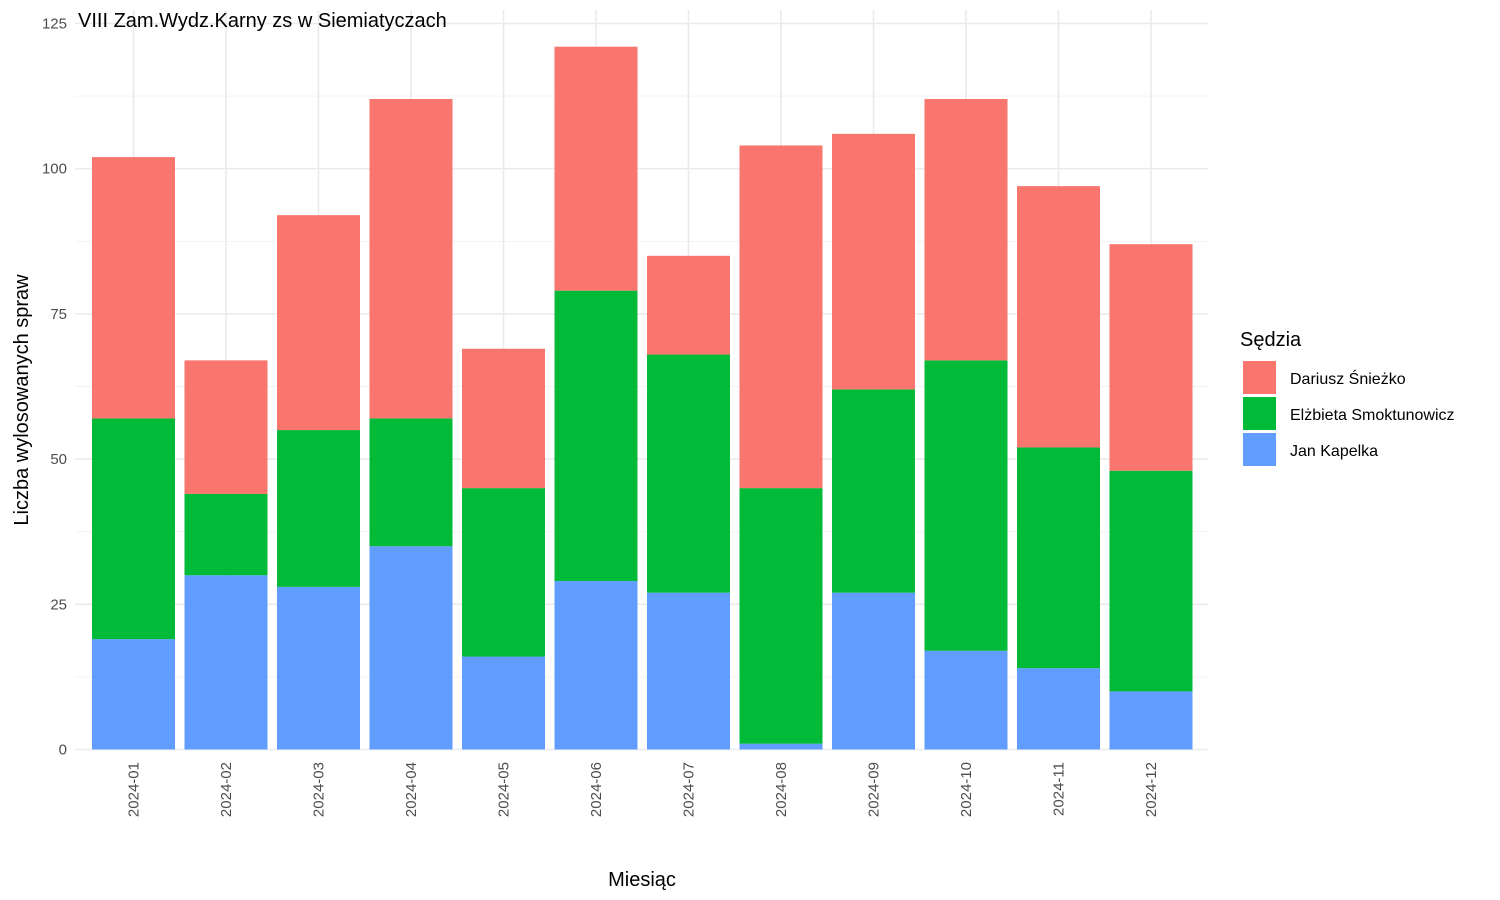 This screenshot has height=900, width=1500. Describe the element at coordinates (134, 789) in the screenshot. I see `x-tick-label: 2024-01` at that location.